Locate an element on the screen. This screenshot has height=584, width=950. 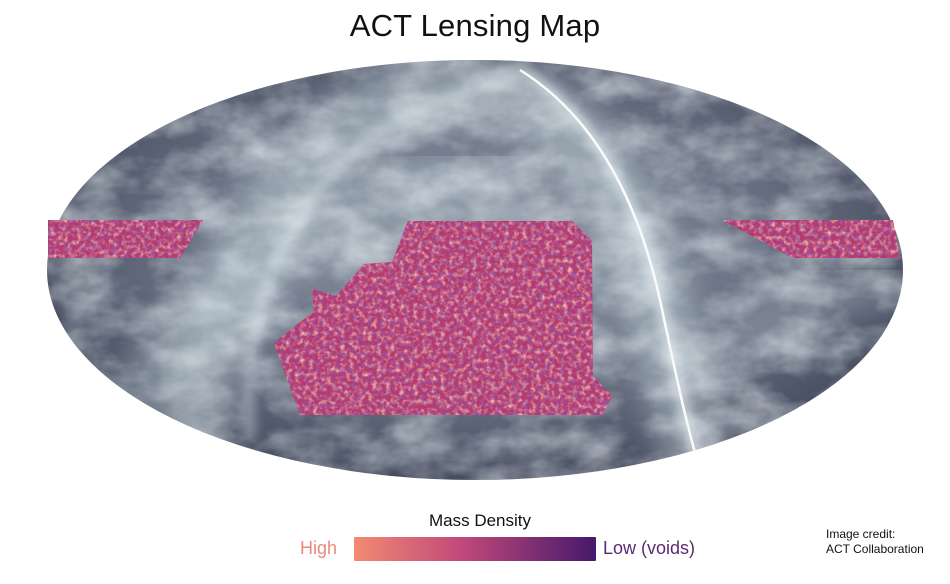
image-credit: Image credit: ACT Collaboration is located at coordinates (875, 542).